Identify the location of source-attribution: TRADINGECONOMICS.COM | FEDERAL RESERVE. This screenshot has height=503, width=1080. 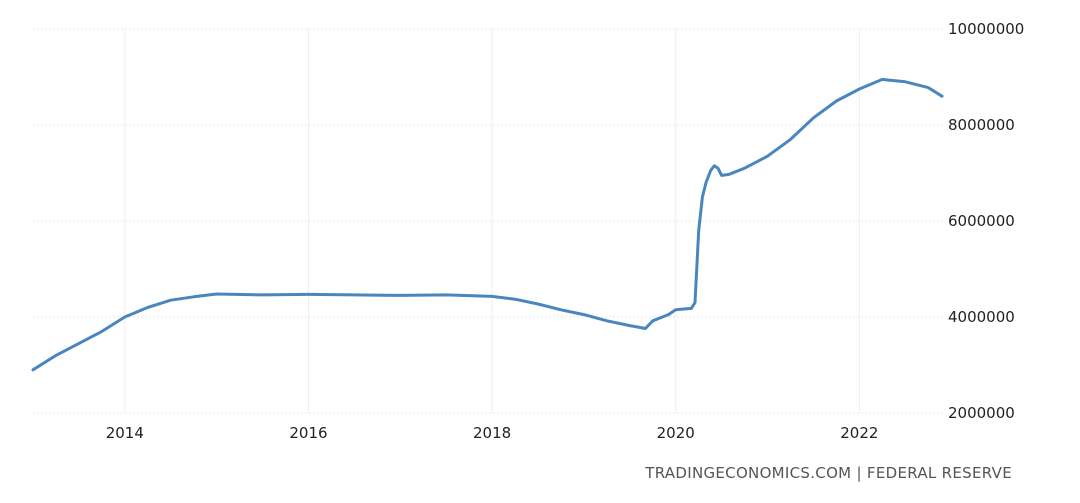
(828, 473).